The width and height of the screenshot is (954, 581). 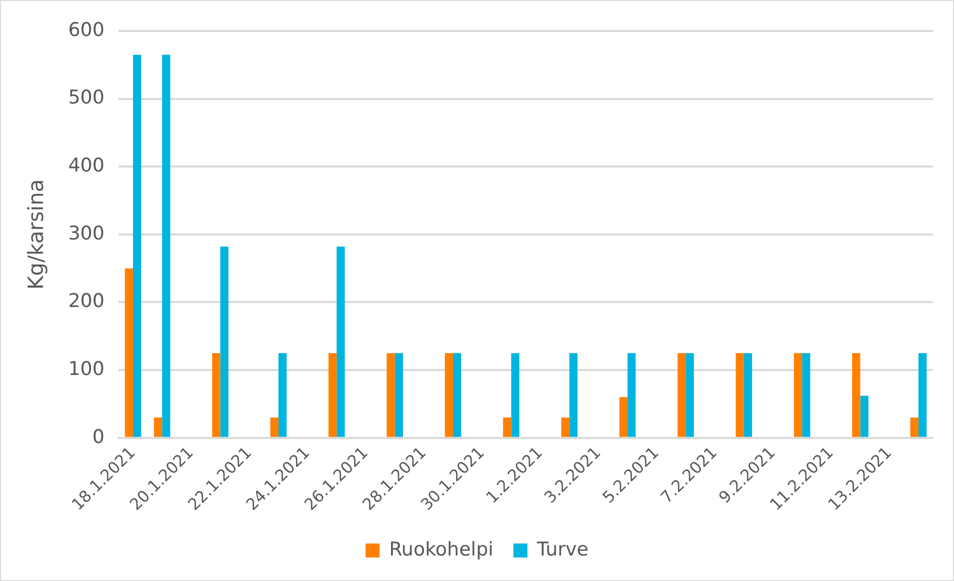 I want to click on y-tick-label: 400, so click(x=86, y=165).